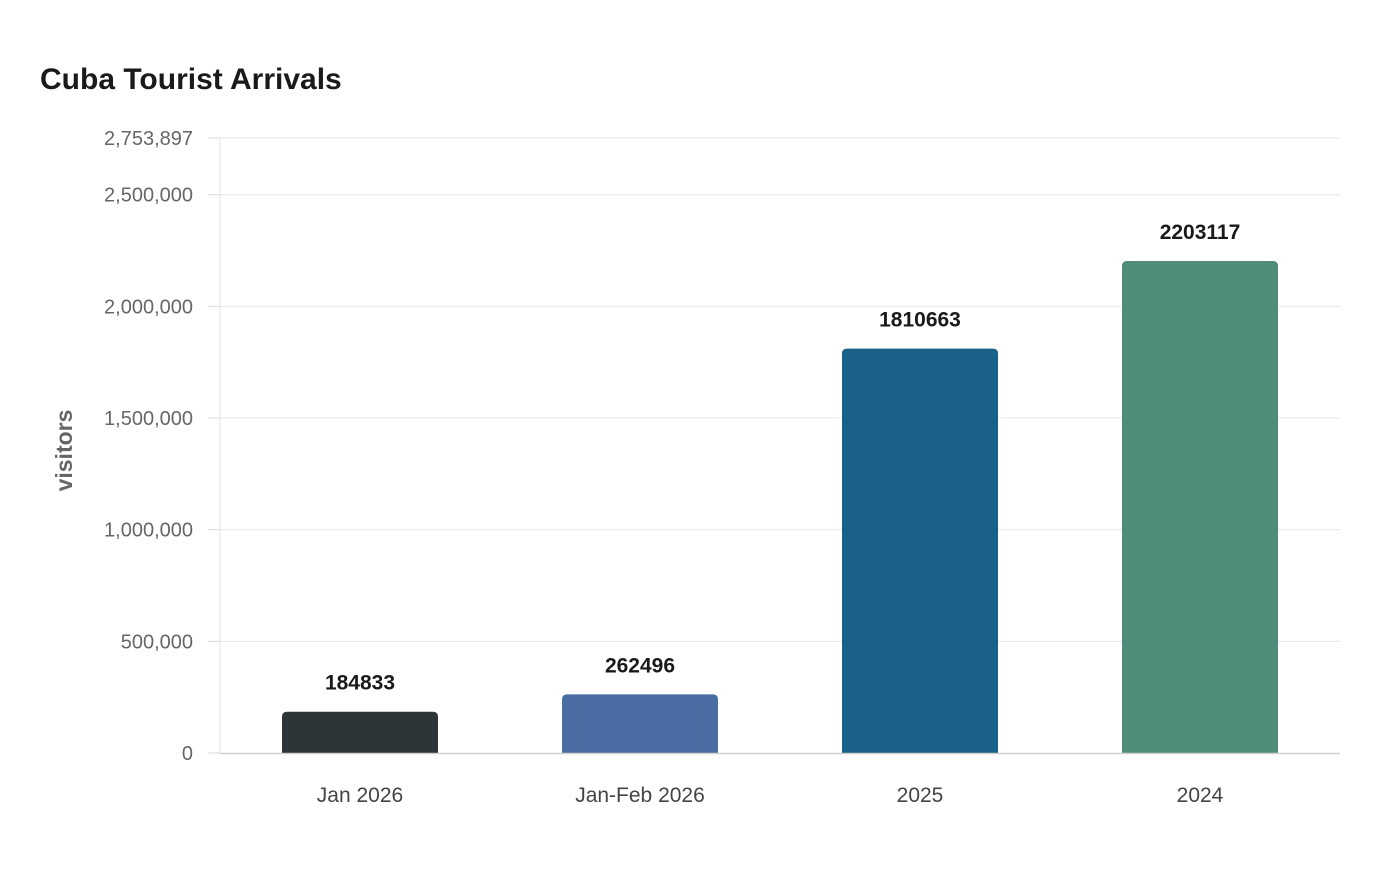 The width and height of the screenshot is (1400, 880). Describe the element at coordinates (360, 683) in the screenshot. I see `data-label: 184833` at that location.